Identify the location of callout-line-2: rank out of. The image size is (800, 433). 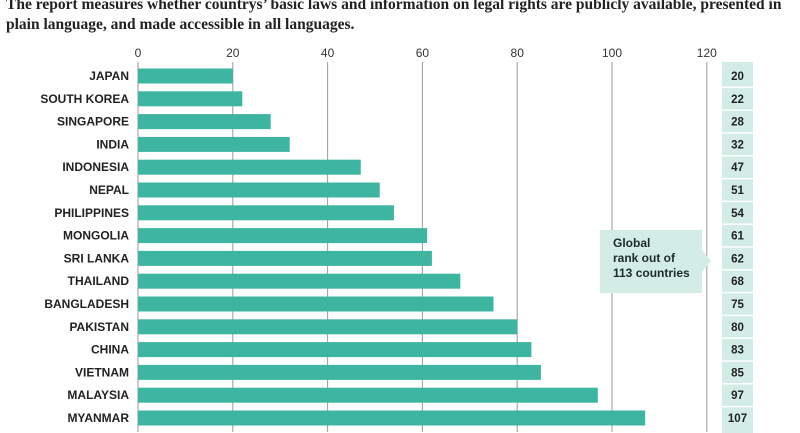
(644, 258).